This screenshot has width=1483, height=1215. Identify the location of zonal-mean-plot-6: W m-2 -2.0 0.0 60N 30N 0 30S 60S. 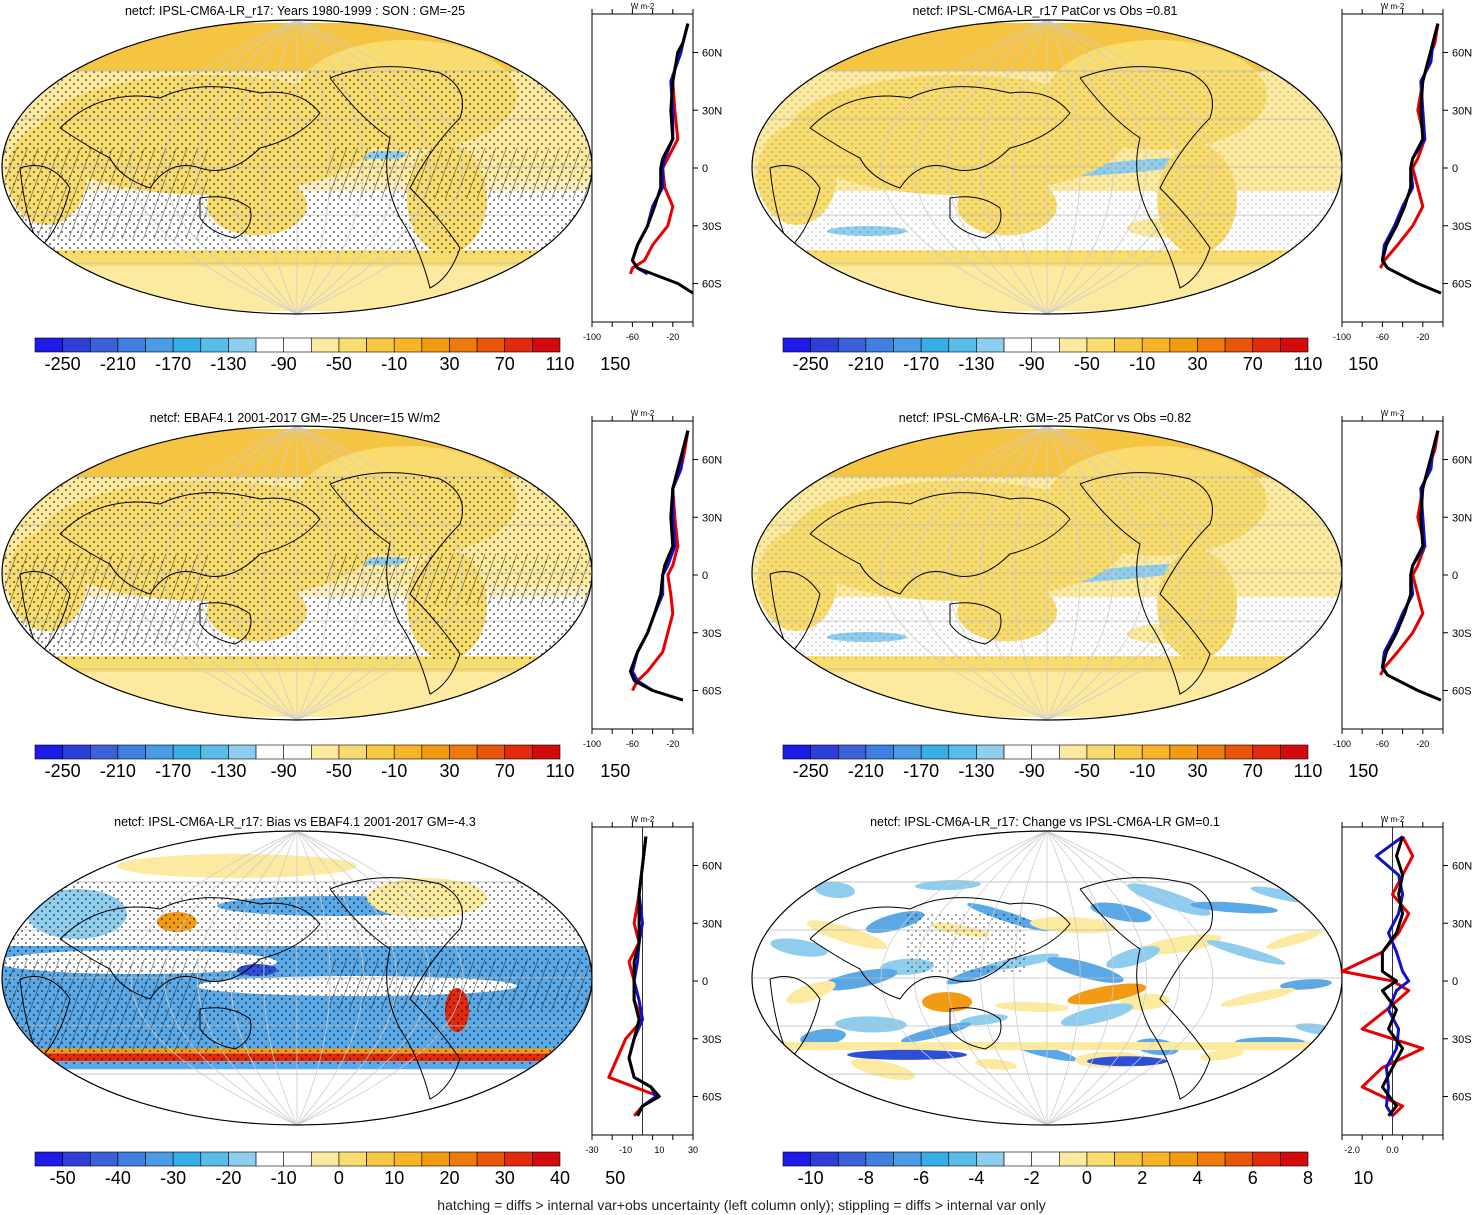
(1406, 985).